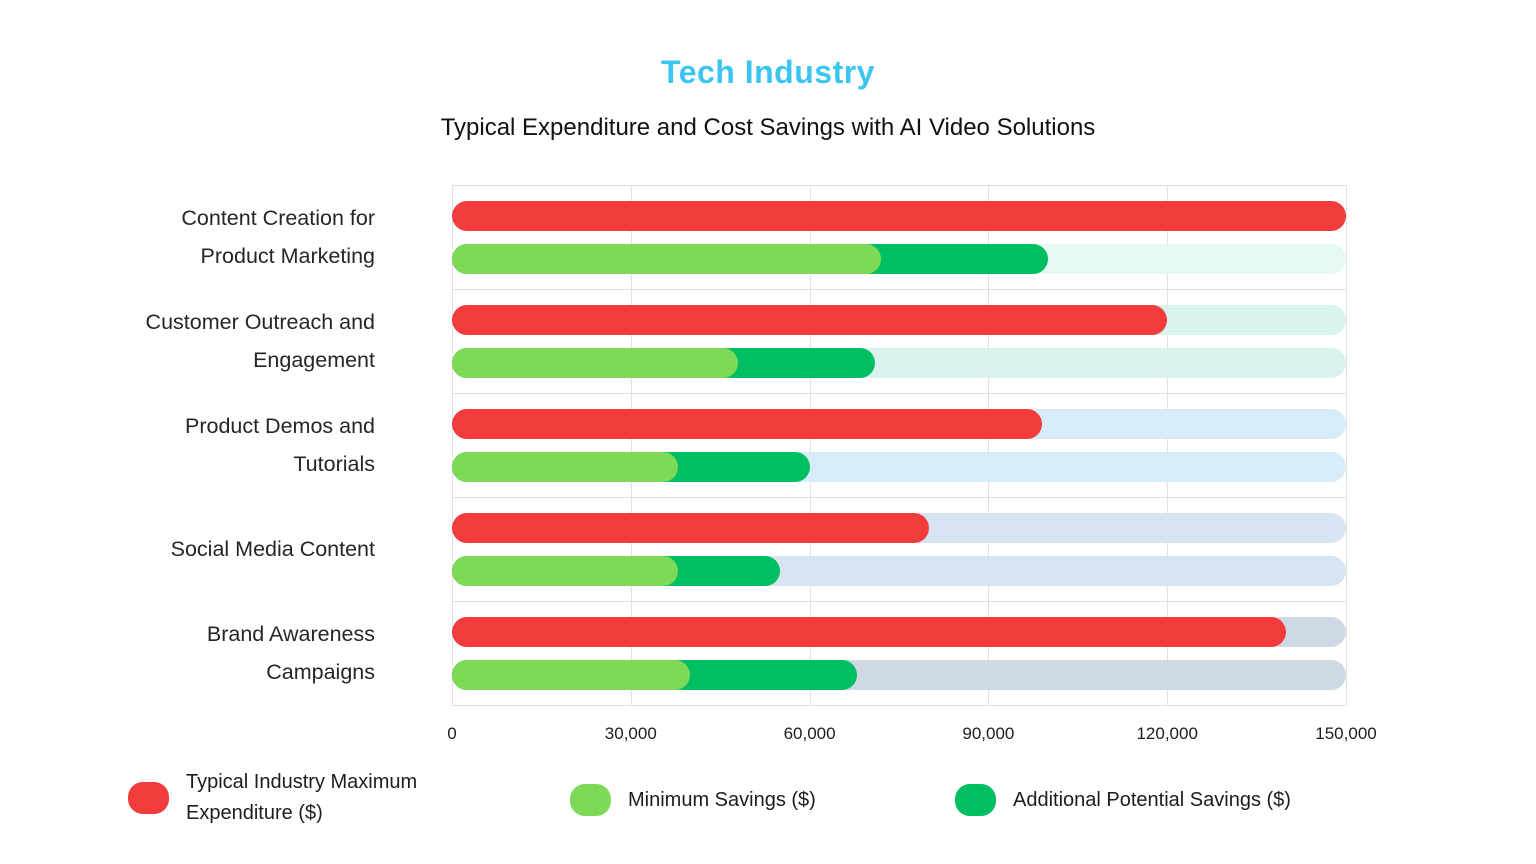 The height and width of the screenshot is (864, 1536). I want to click on x-axis-tick-label: 120,000, so click(1167, 733).